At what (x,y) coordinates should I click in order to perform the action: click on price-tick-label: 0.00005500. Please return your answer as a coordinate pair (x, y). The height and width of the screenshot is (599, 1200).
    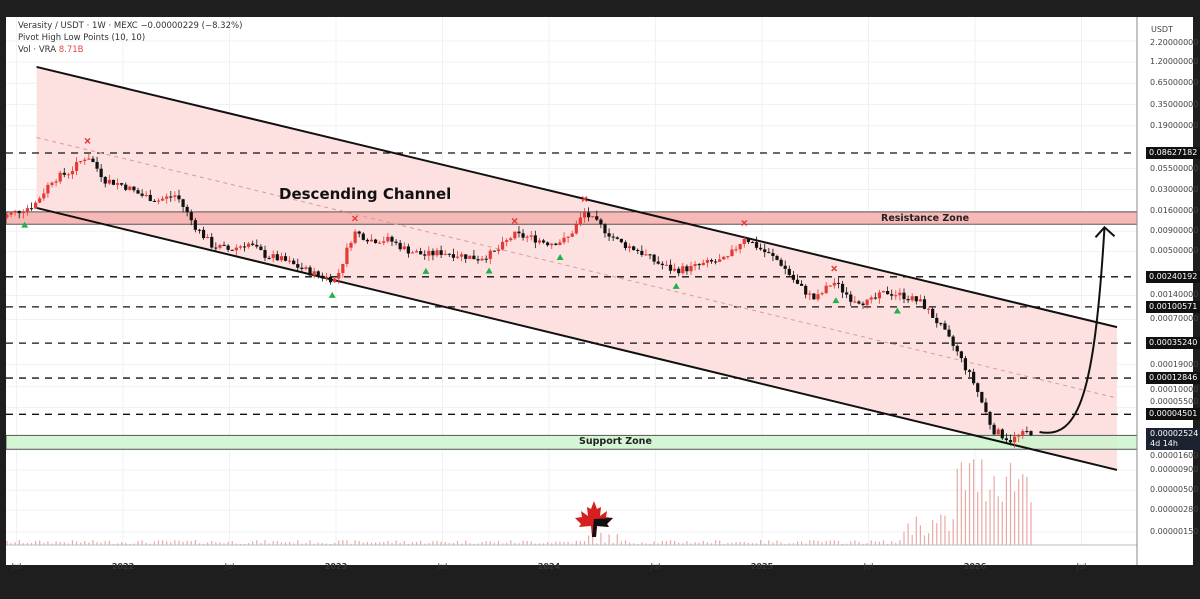
    Looking at the image, I should click on (1174, 402).